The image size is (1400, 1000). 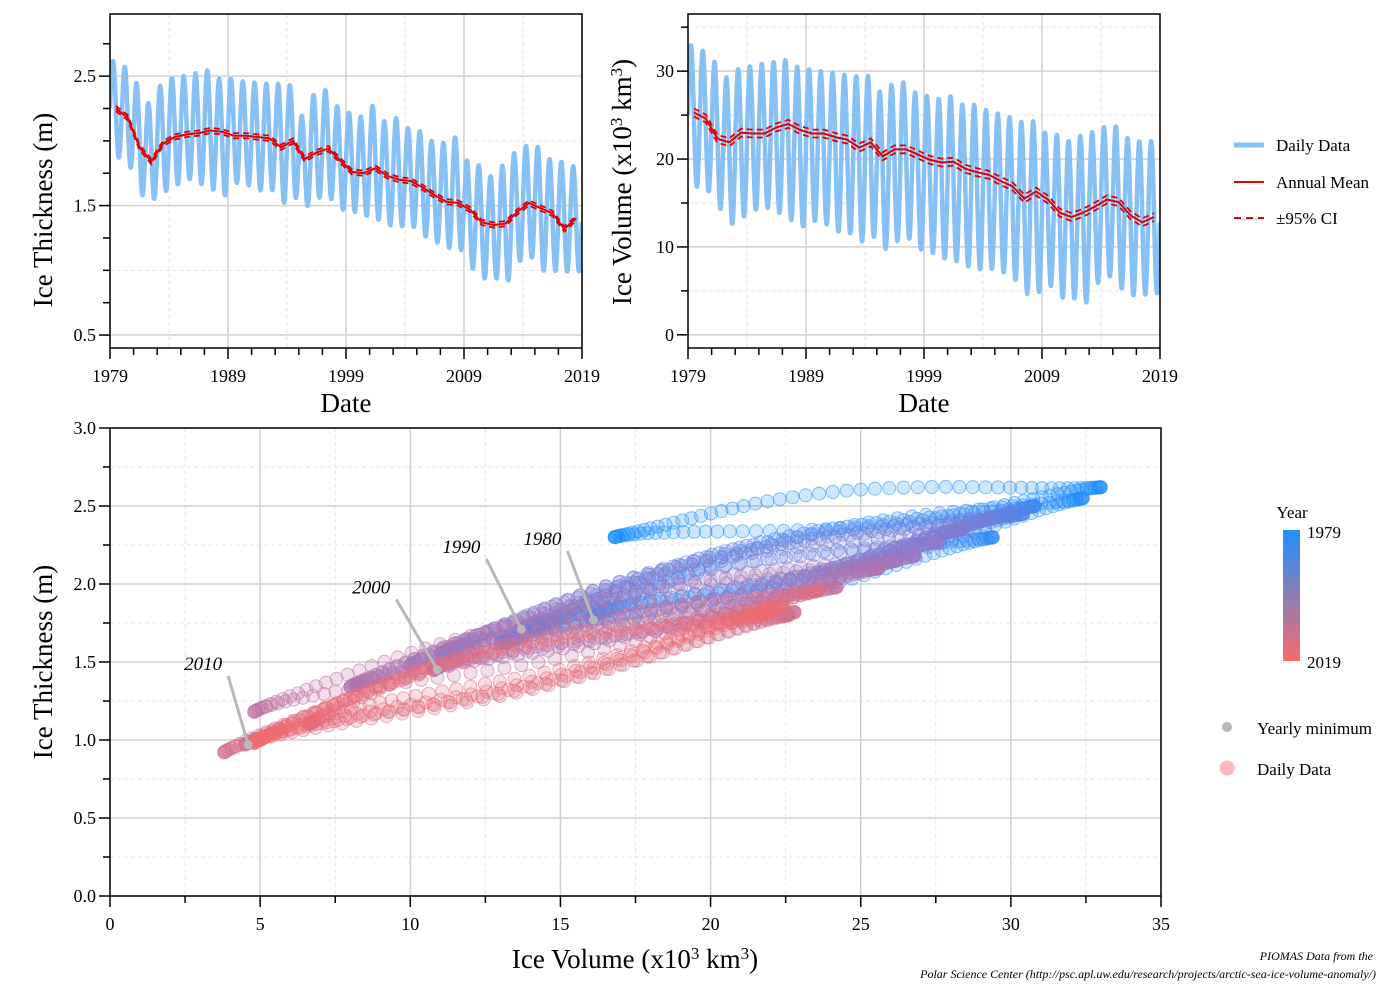 I want to click on thickness-y-tick-label: 1.5, so click(x=85, y=206).